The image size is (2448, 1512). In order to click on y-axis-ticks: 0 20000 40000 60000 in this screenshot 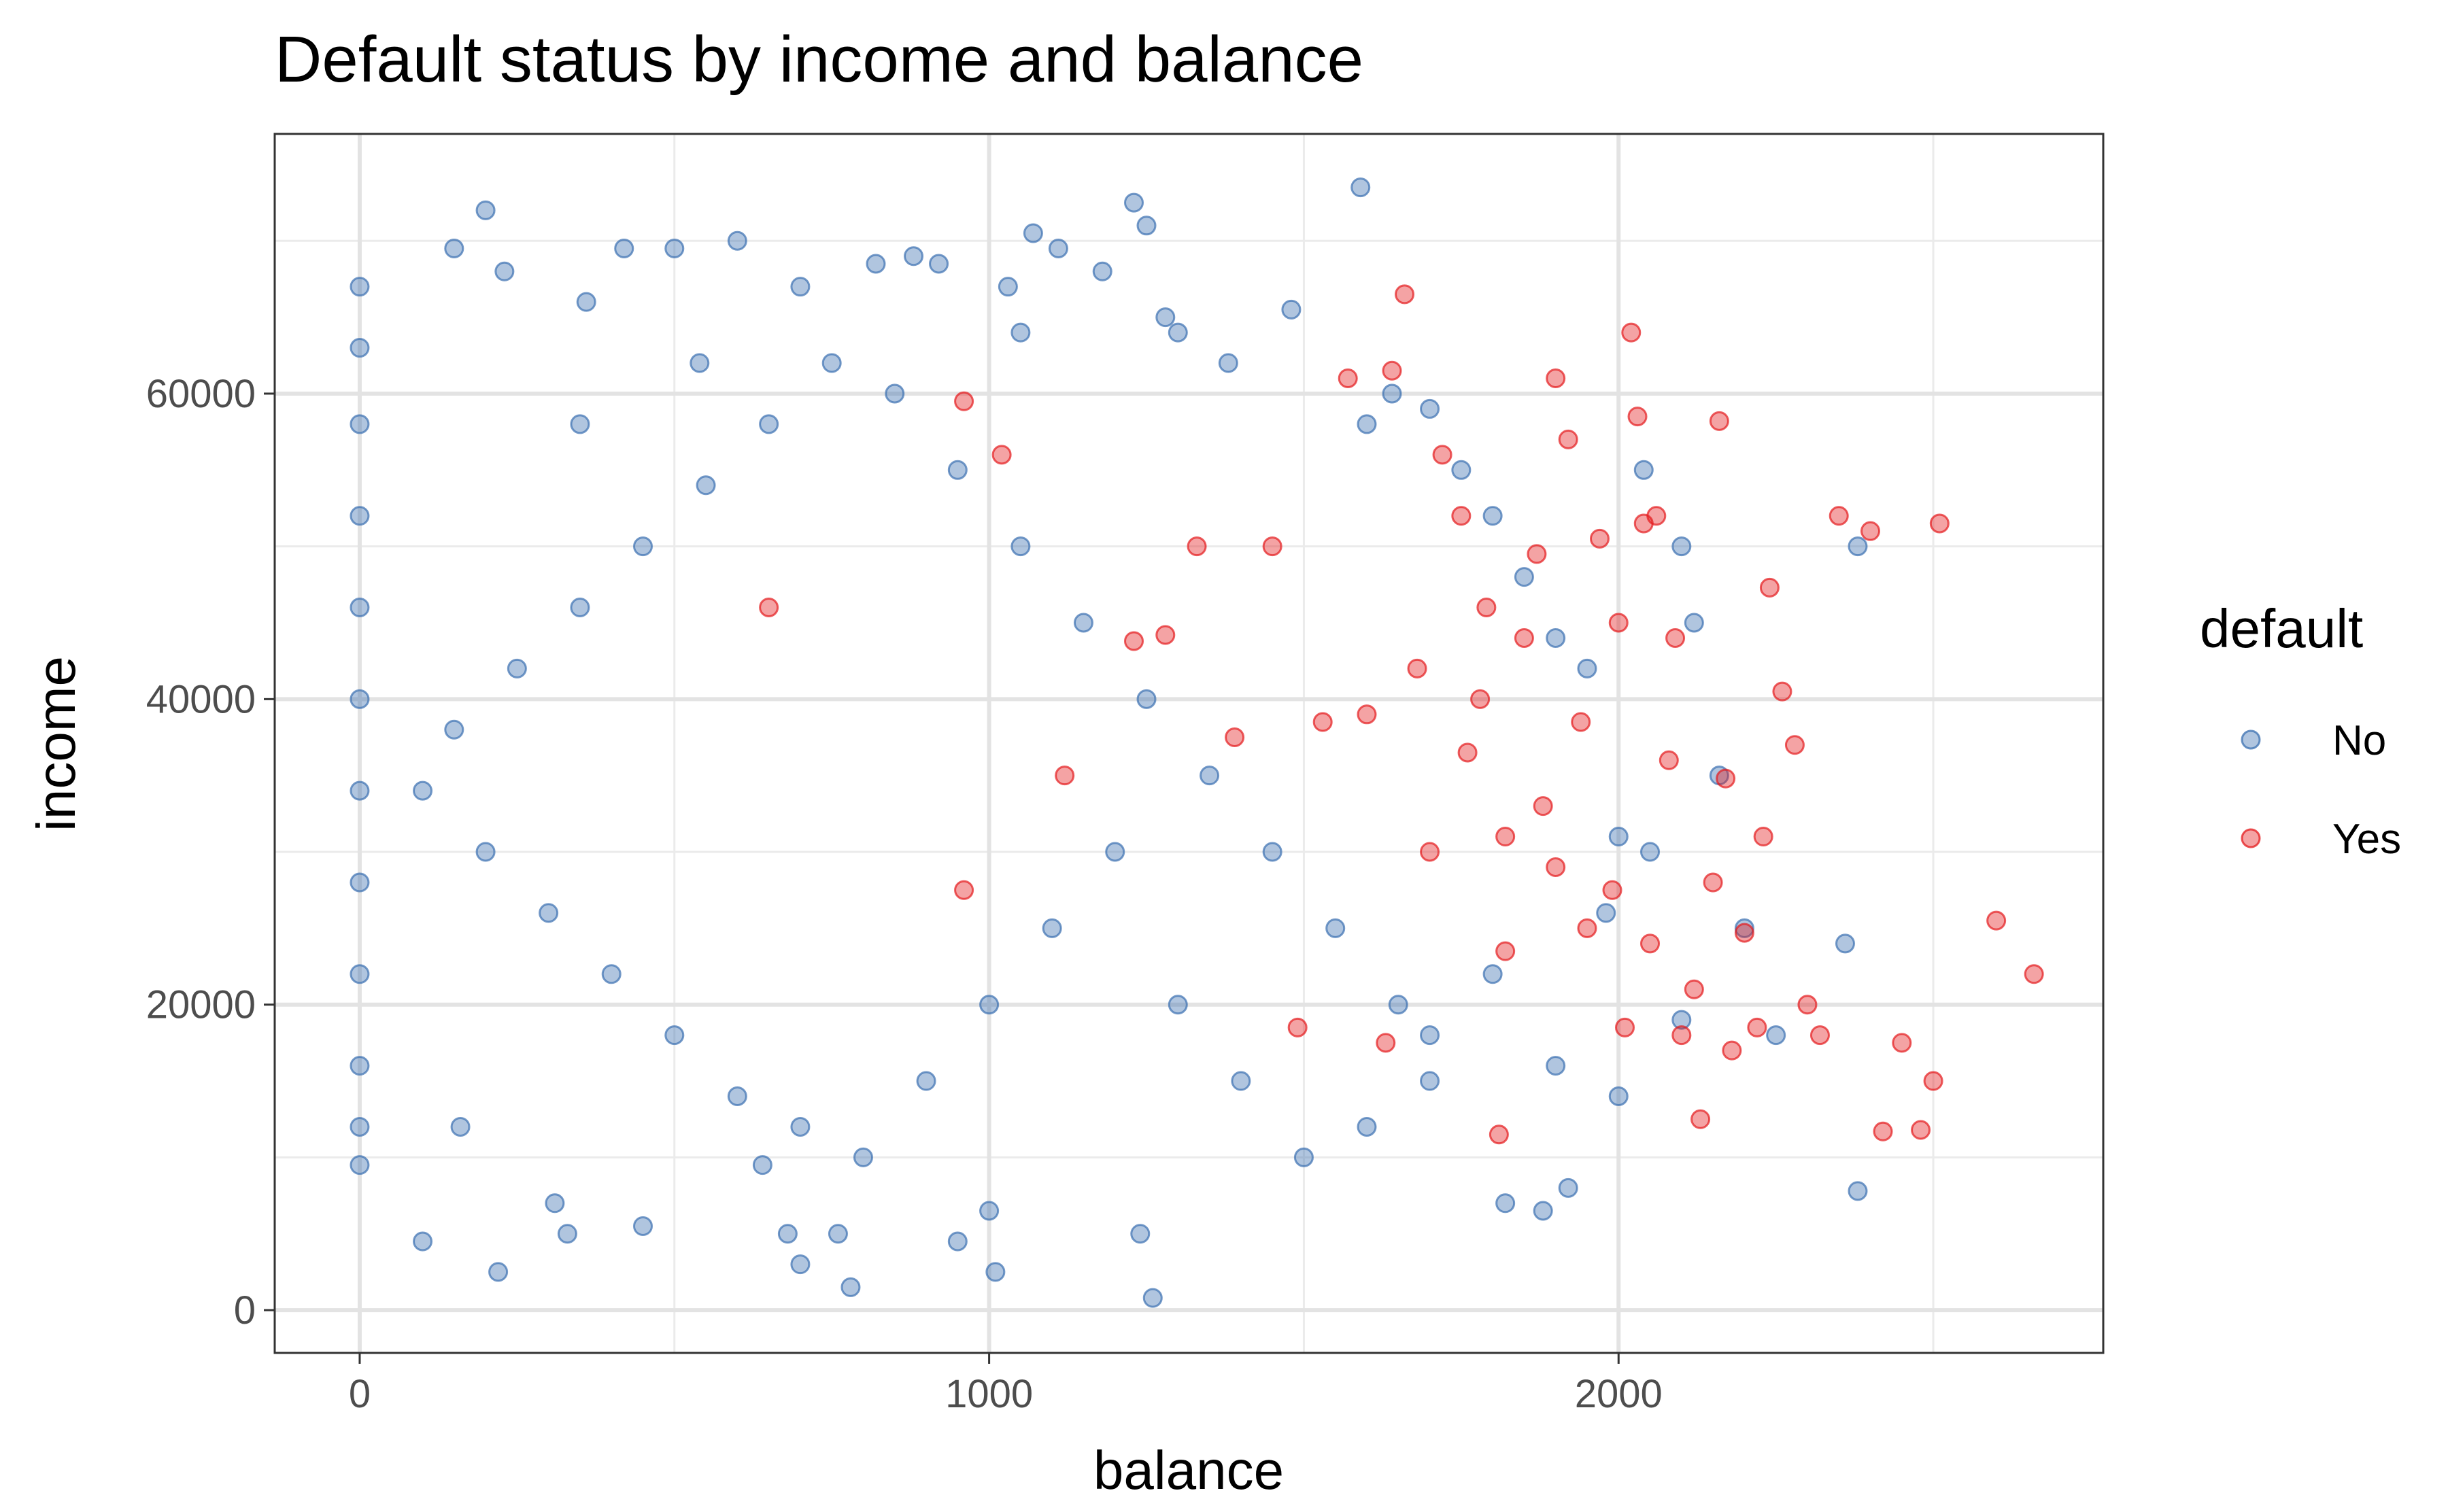, I will do `click(211, 852)`.